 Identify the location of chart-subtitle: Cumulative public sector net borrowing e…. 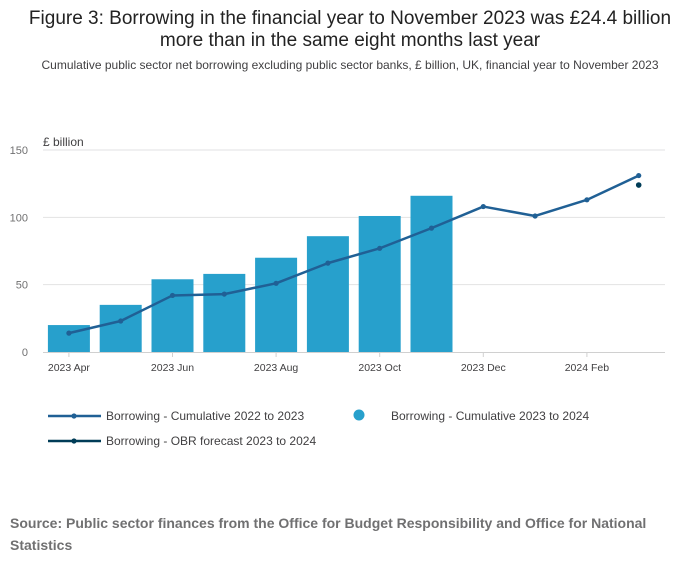
(350, 65).